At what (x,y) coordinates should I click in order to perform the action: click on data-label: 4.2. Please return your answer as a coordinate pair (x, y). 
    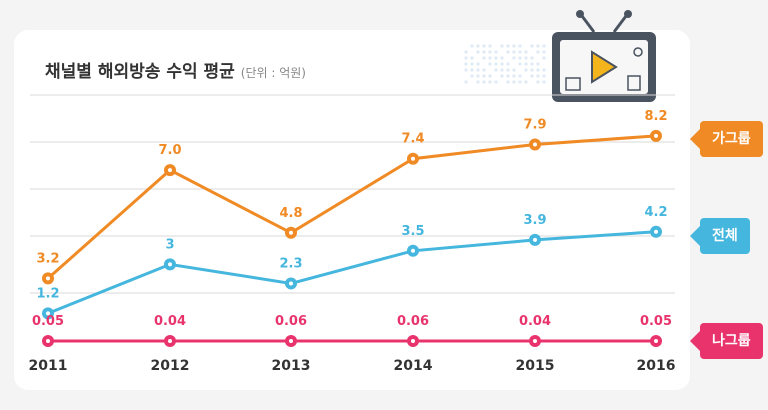
    Looking at the image, I should click on (655, 212).